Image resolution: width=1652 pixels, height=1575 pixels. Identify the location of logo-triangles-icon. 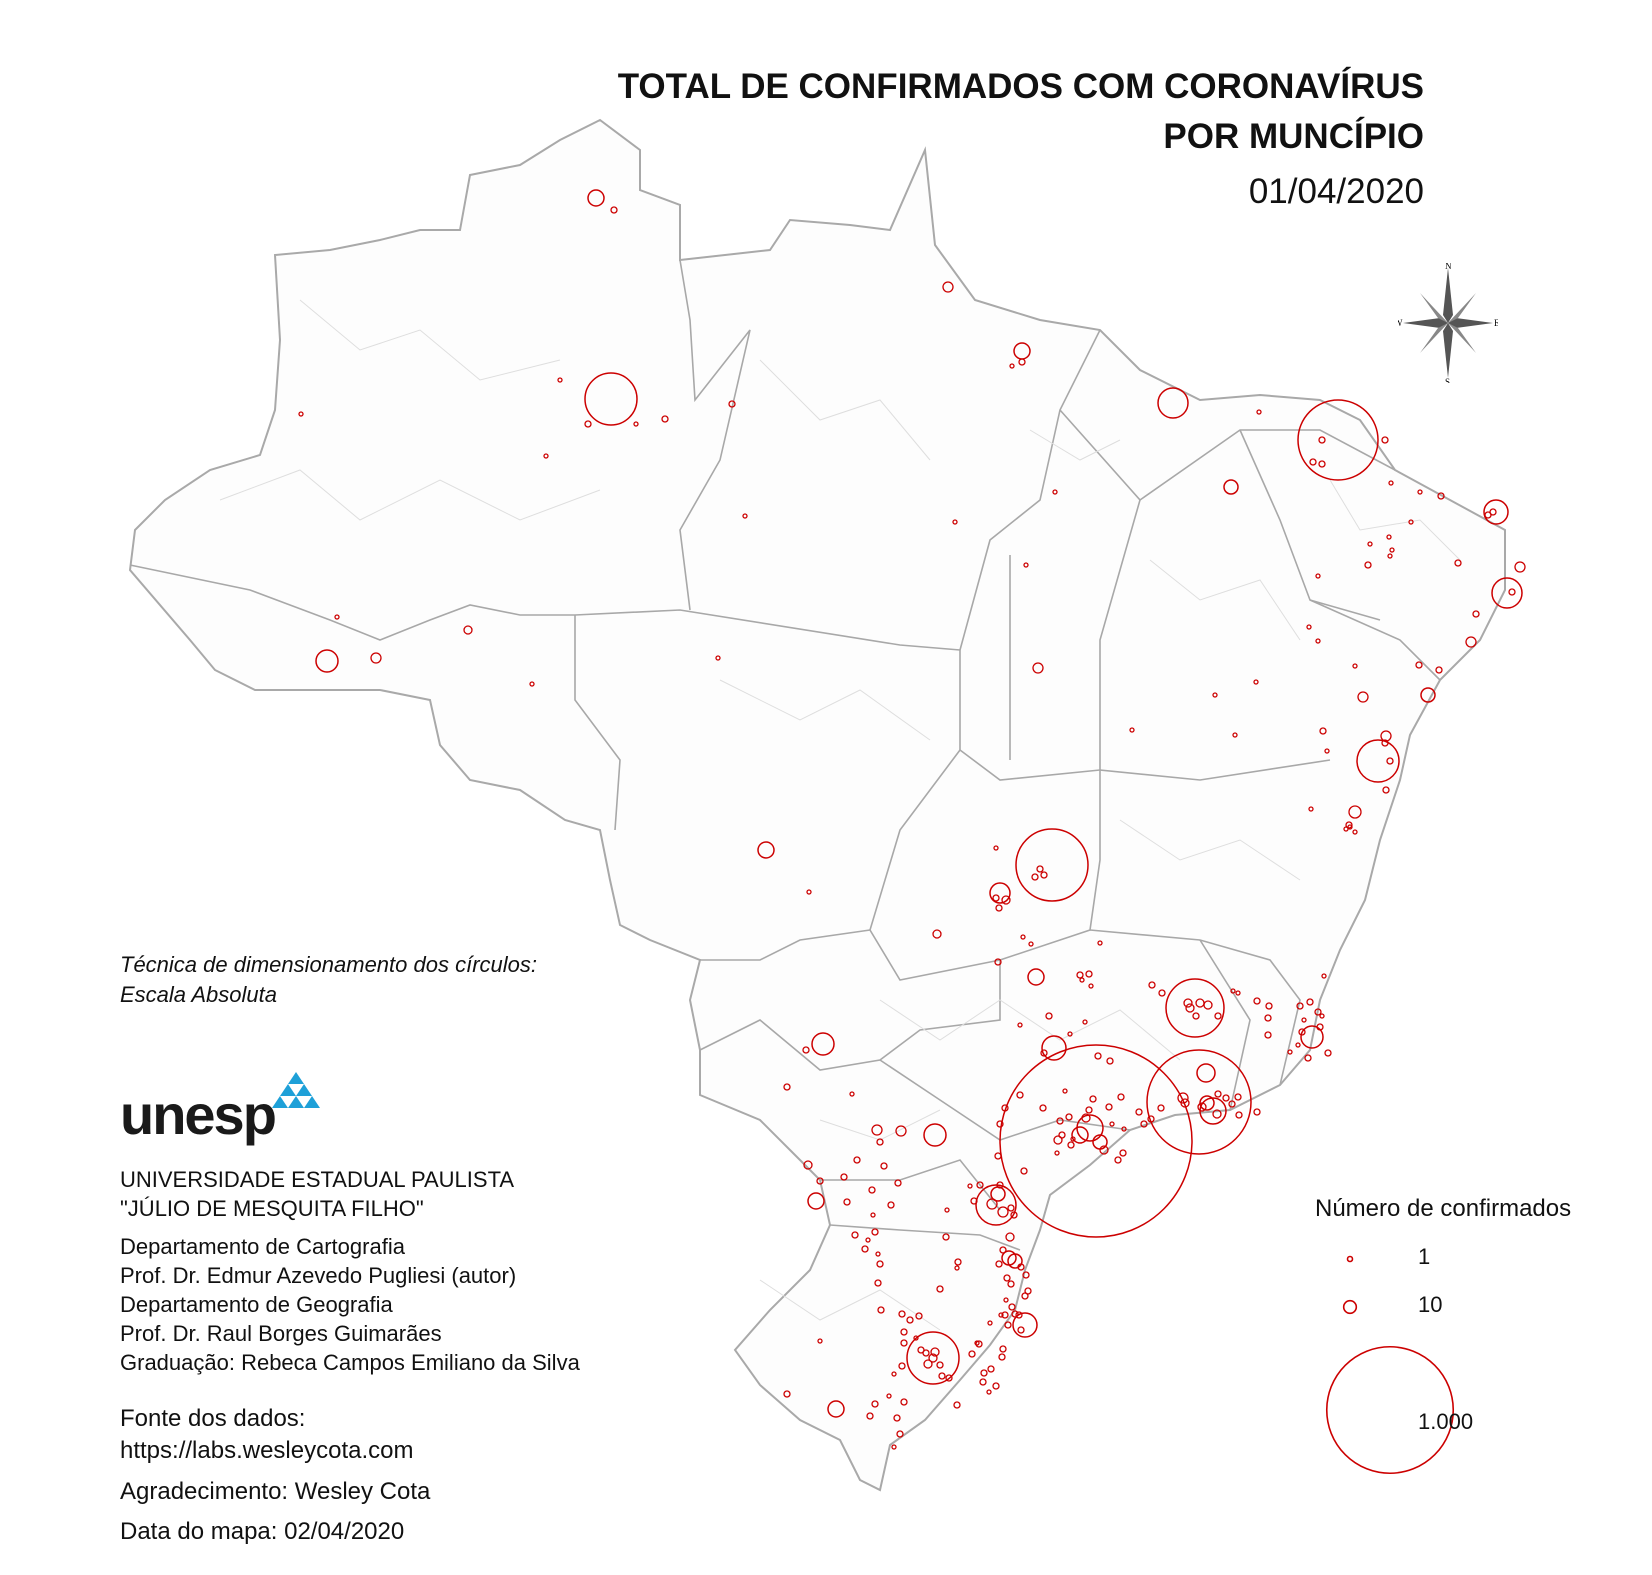
(296, 1090).